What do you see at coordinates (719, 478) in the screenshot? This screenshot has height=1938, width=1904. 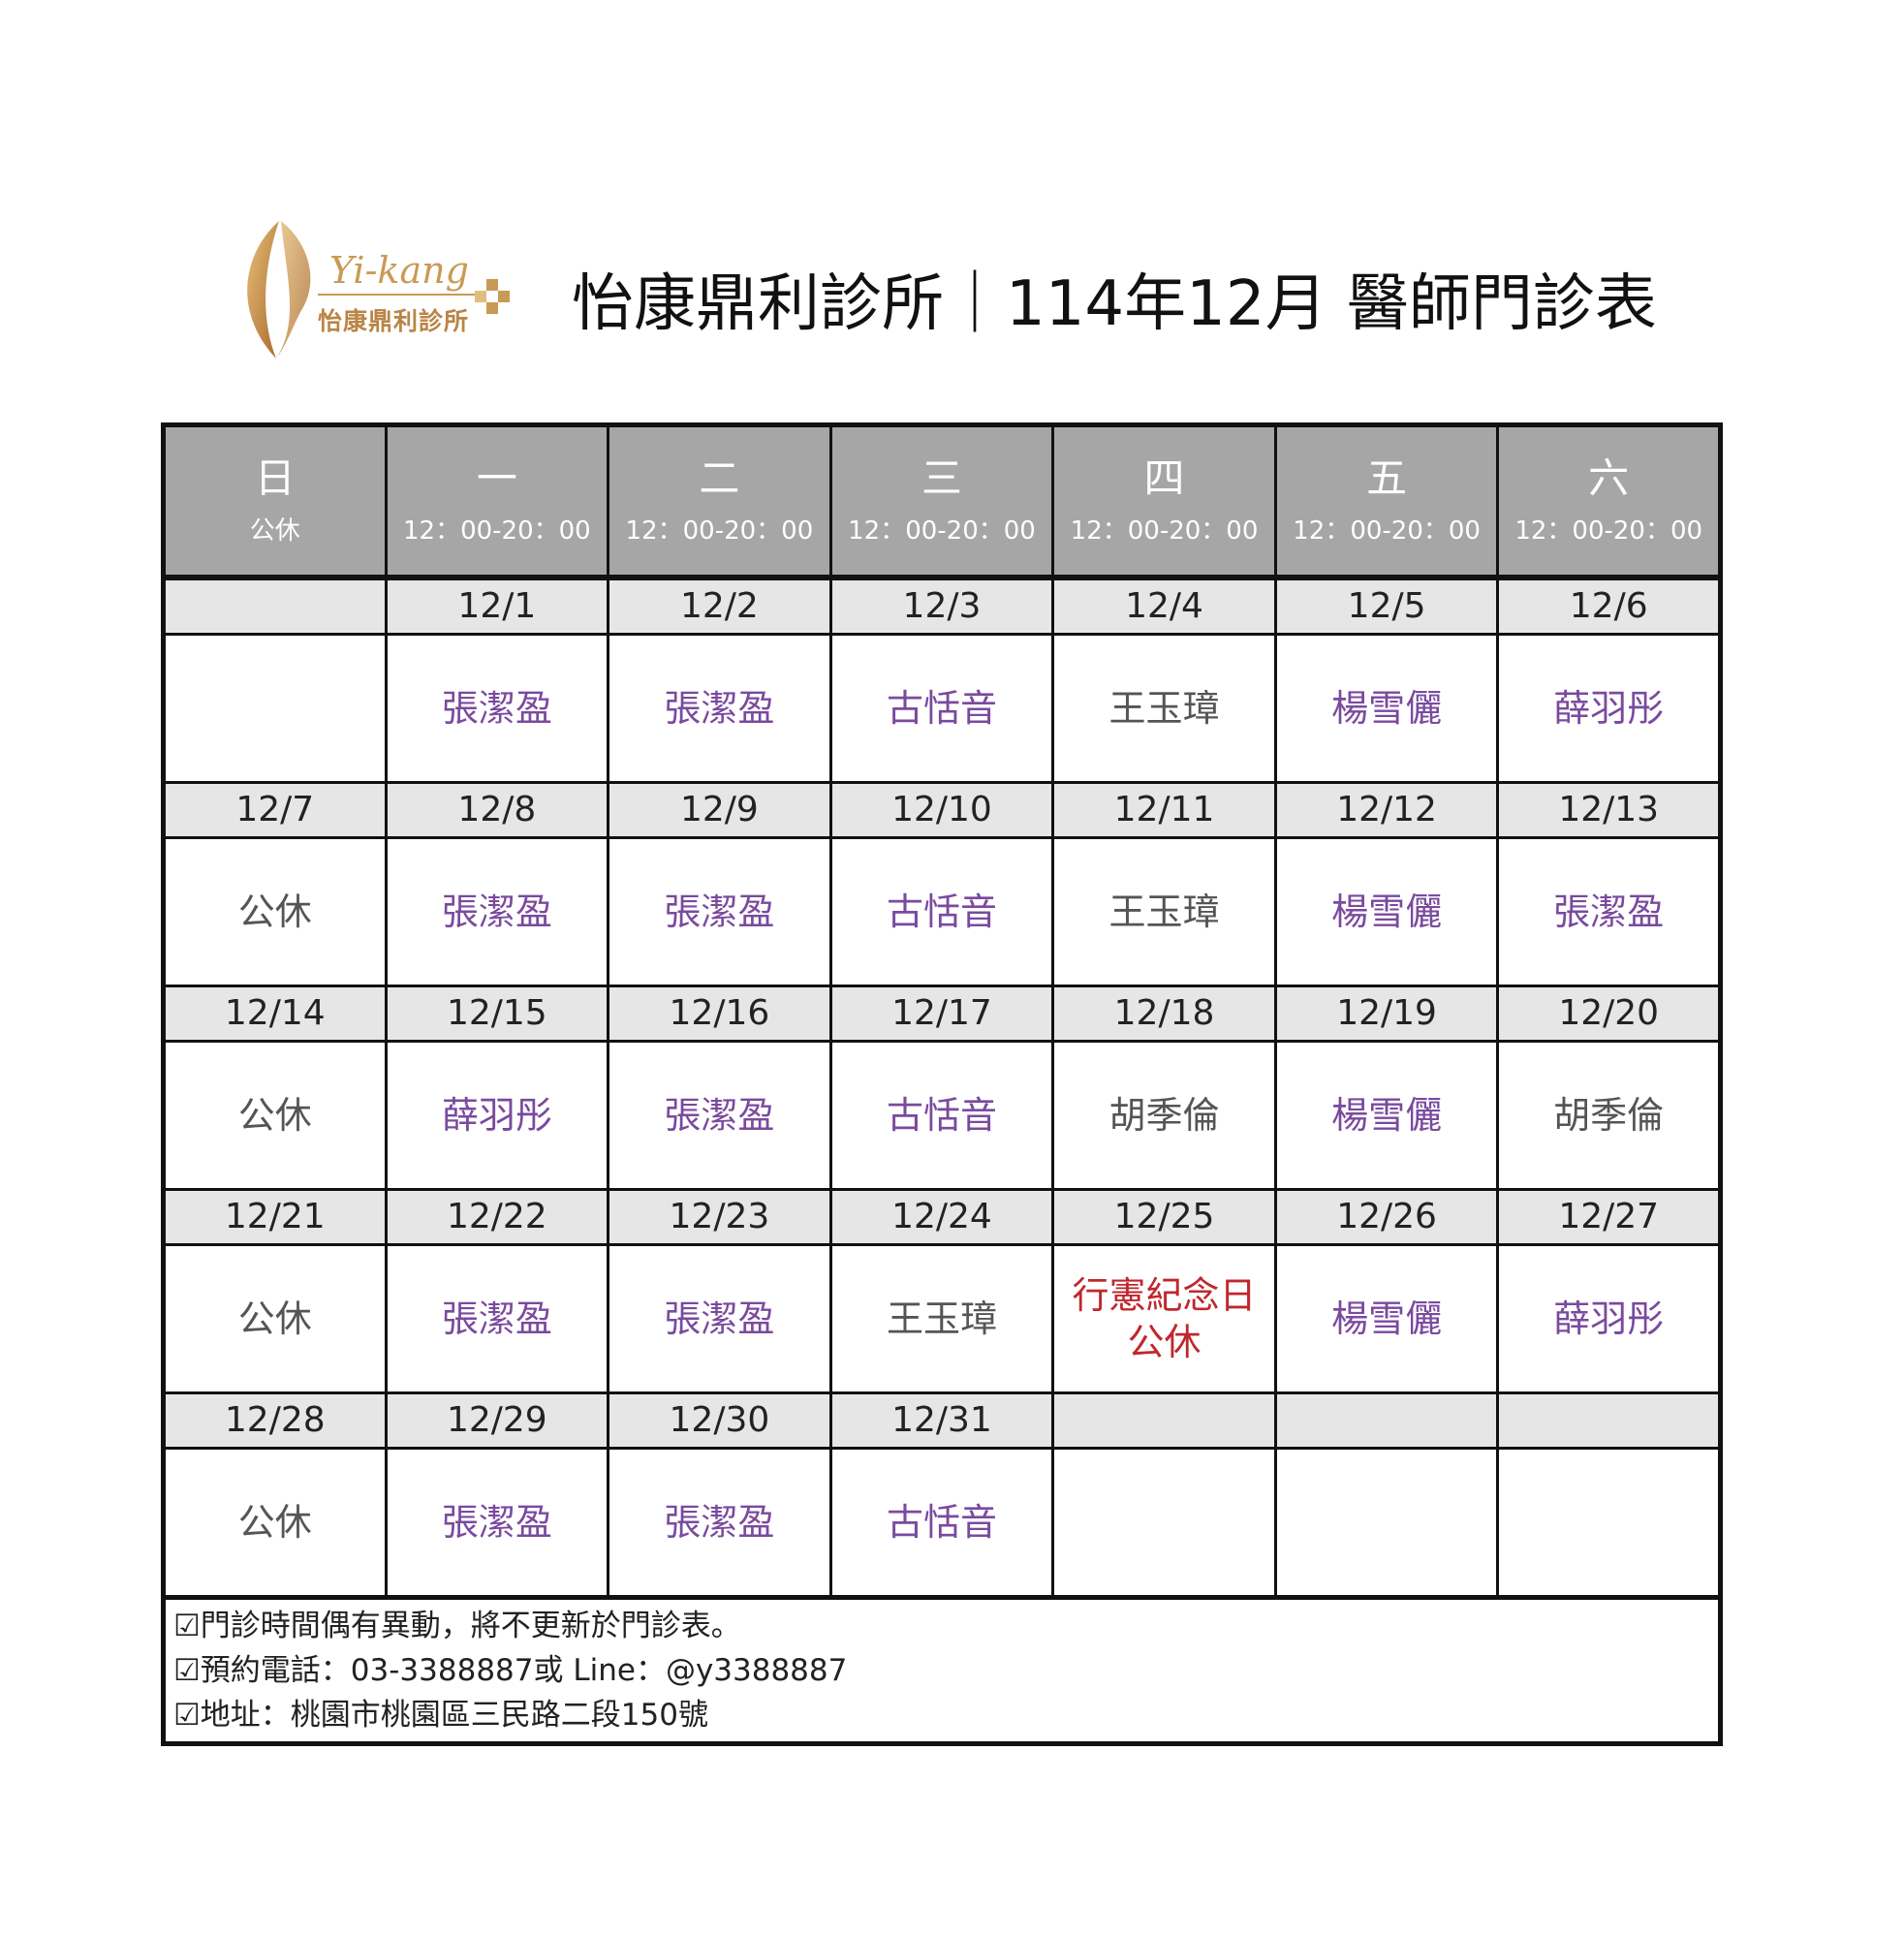 I see `weekday-label: 二` at bounding box center [719, 478].